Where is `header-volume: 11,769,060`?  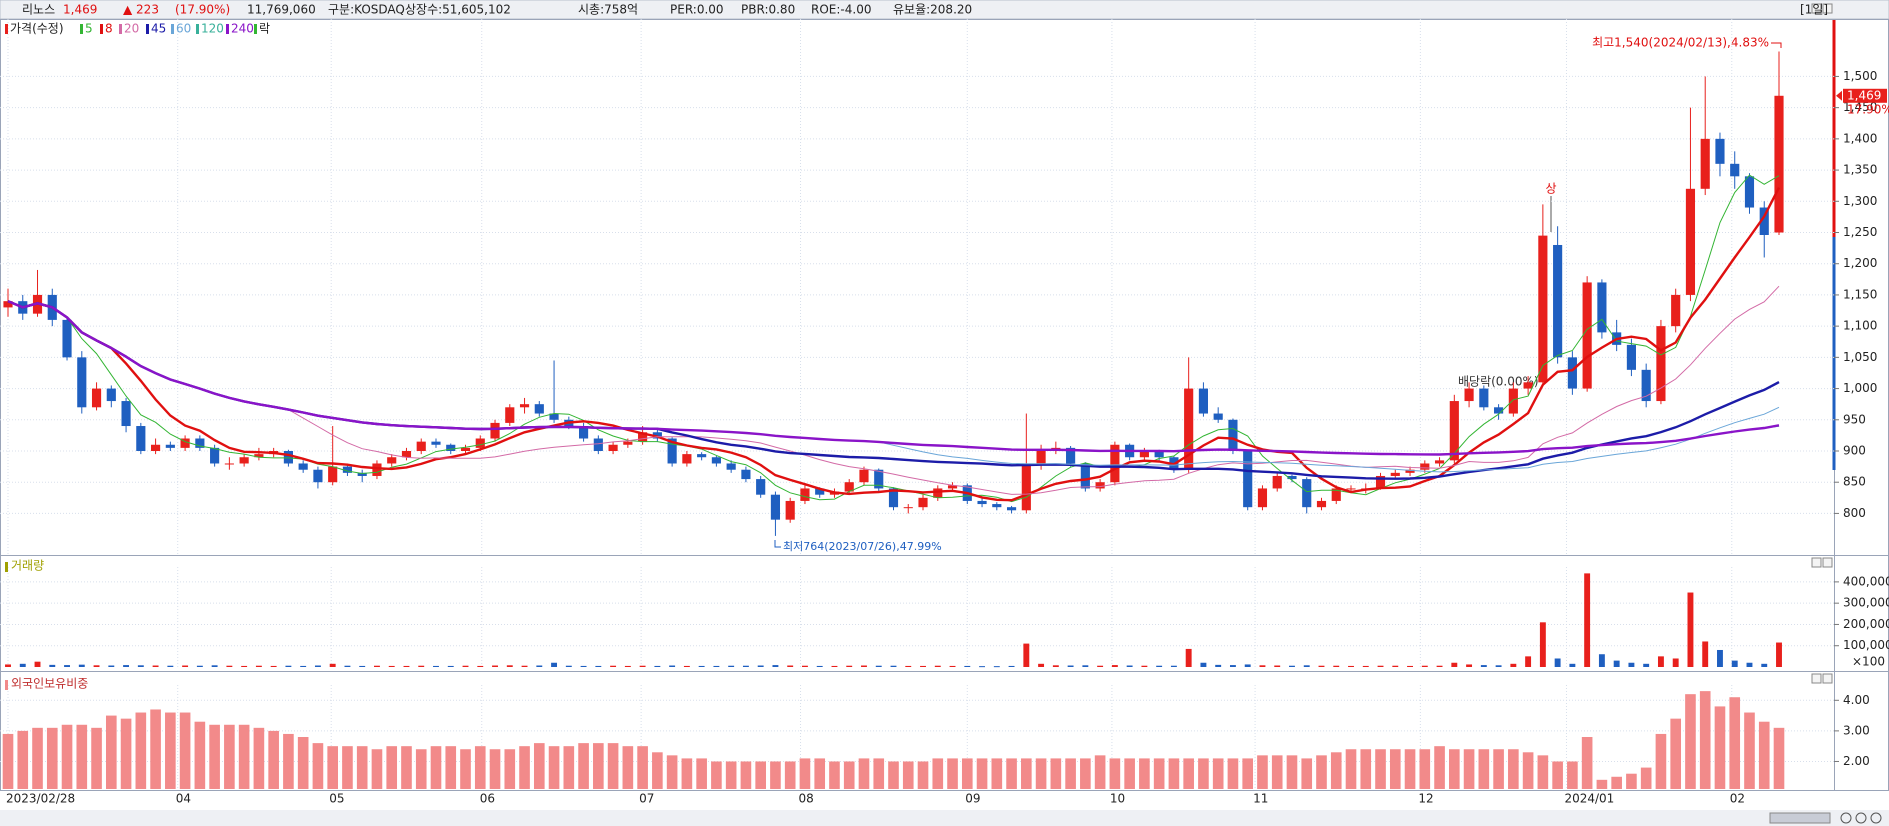 header-volume: 11,769,060 is located at coordinates (281, 10).